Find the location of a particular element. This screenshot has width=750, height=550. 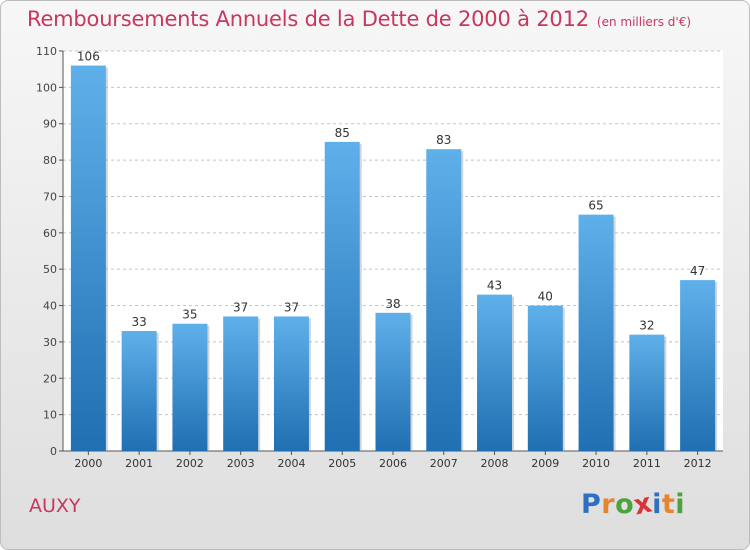

bar-value-label: 35 is located at coordinates (189, 315).